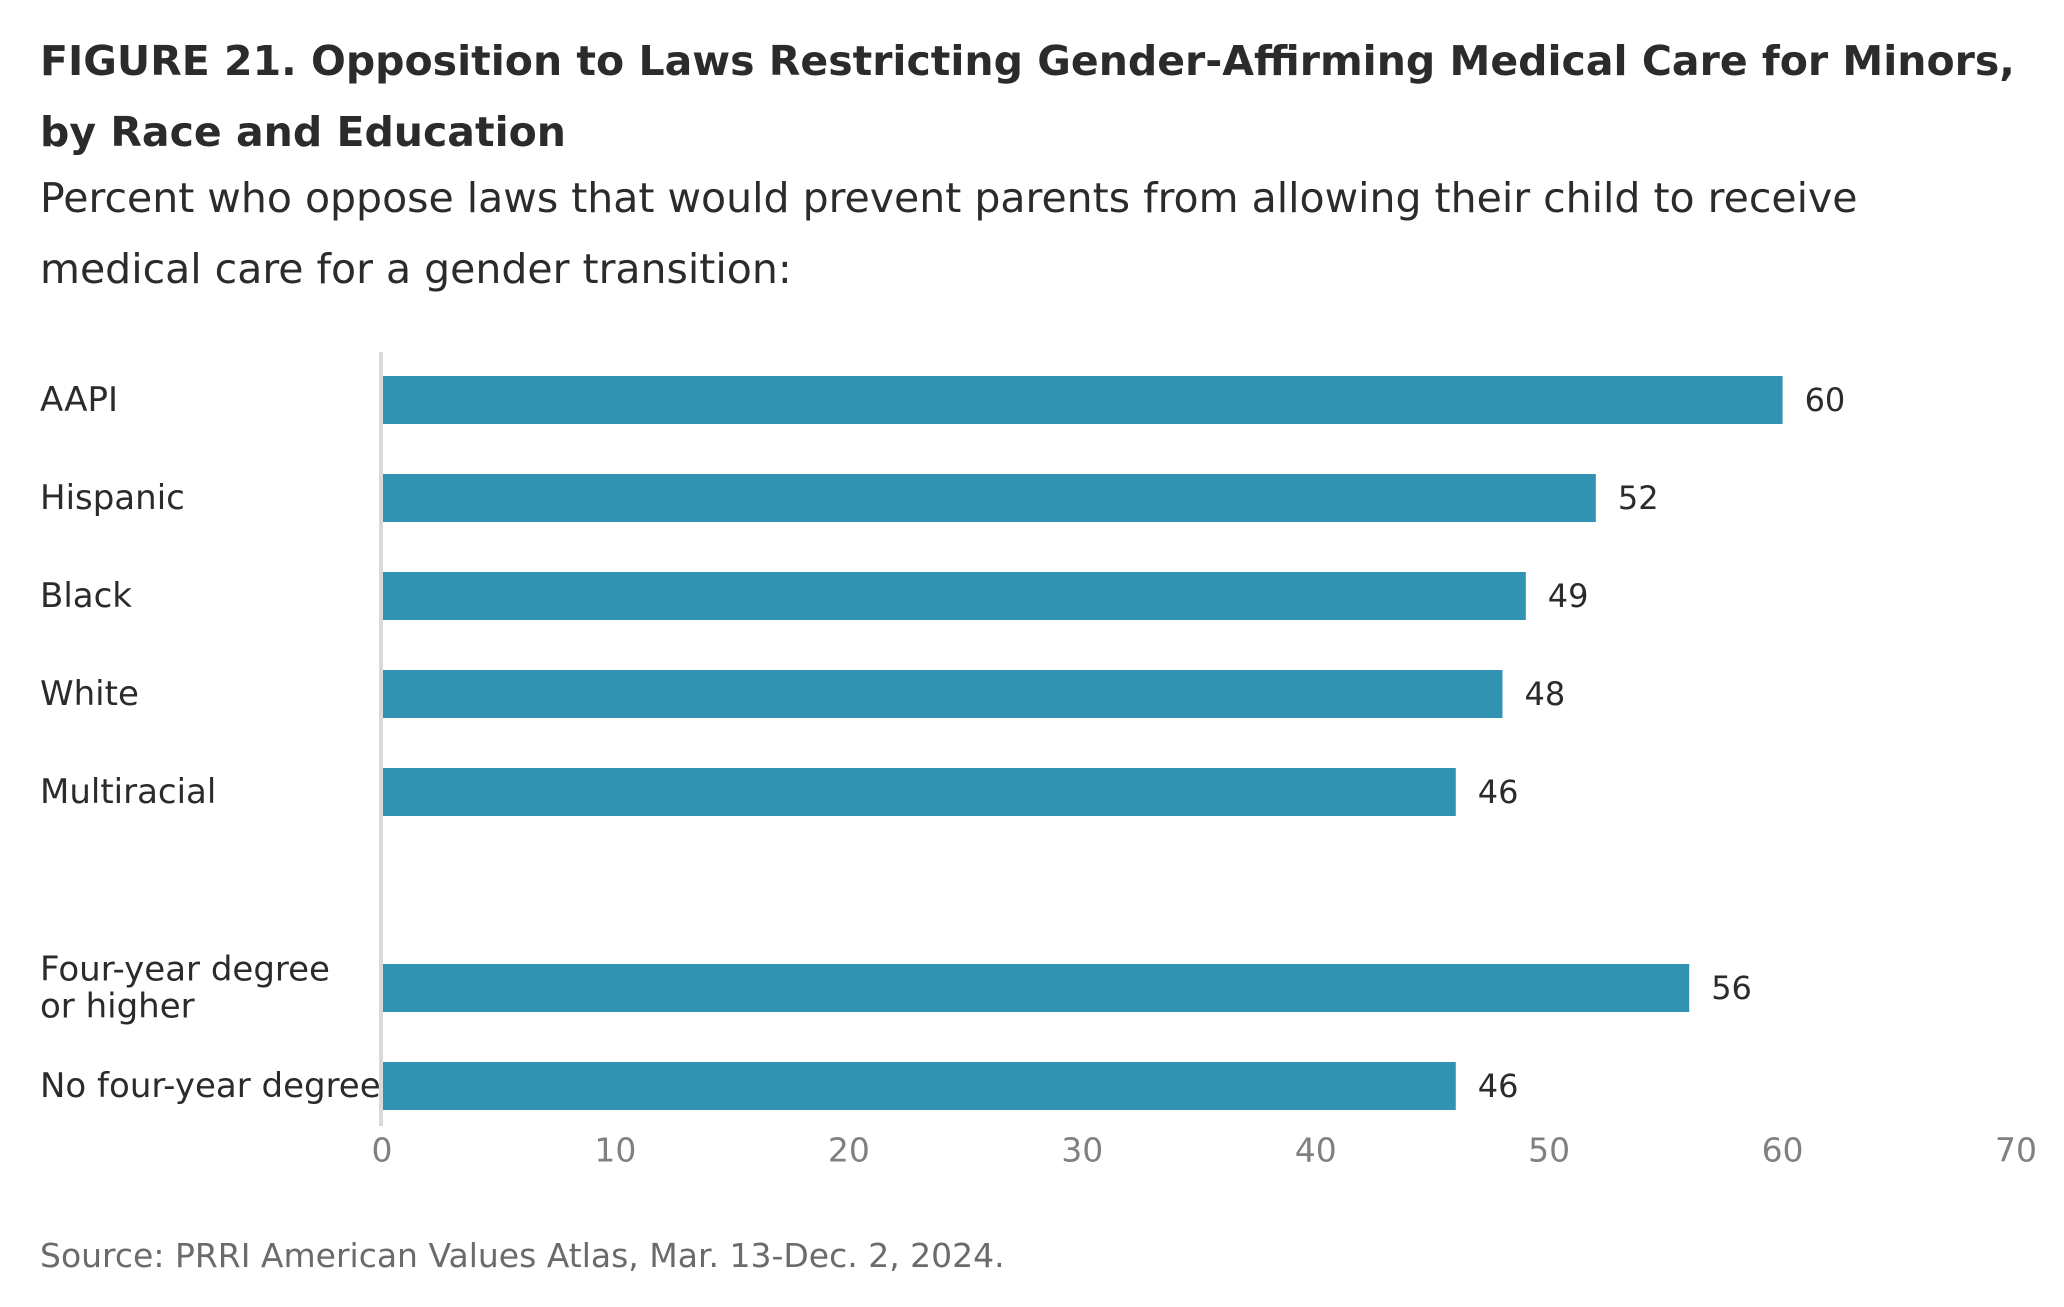  Describe the element at coordinates (1568, 596) in the screenshot. I see `data-label: 49` at that location.